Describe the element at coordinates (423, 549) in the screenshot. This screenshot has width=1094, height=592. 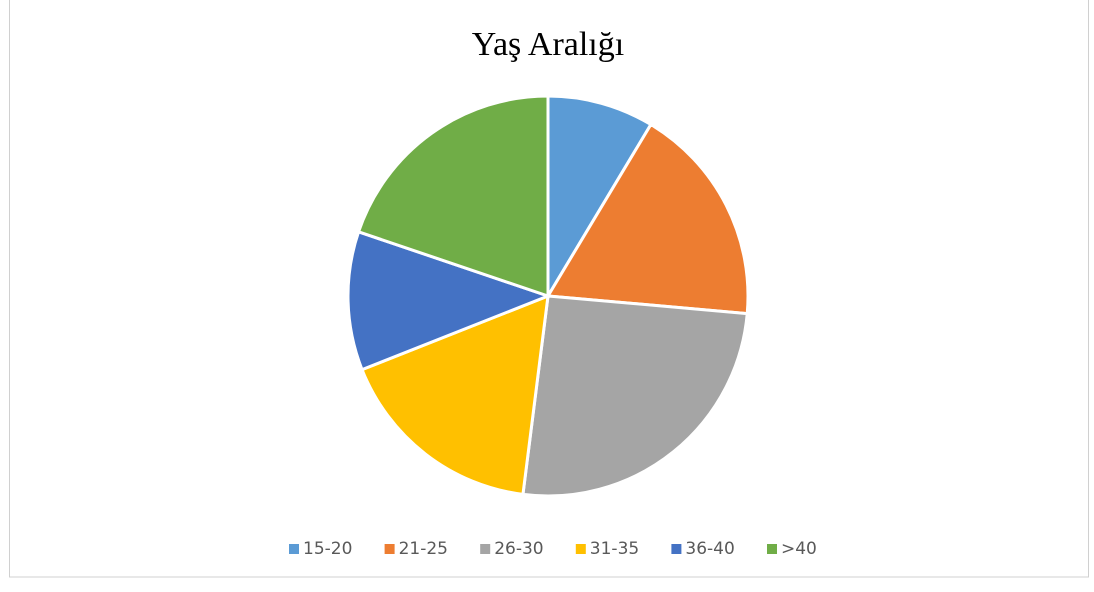
I see `legend-label: 21-25` at that location.